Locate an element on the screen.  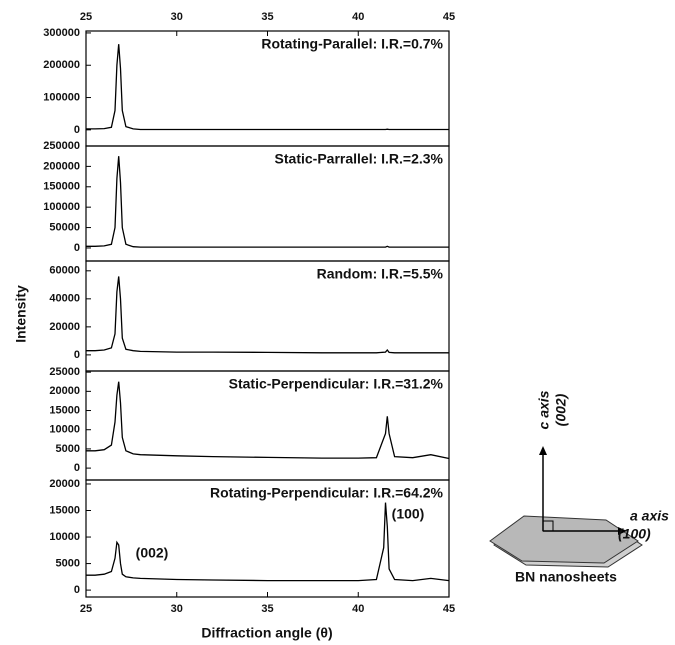
y-tick-label: 25000 is located at coordinates (64, 372).